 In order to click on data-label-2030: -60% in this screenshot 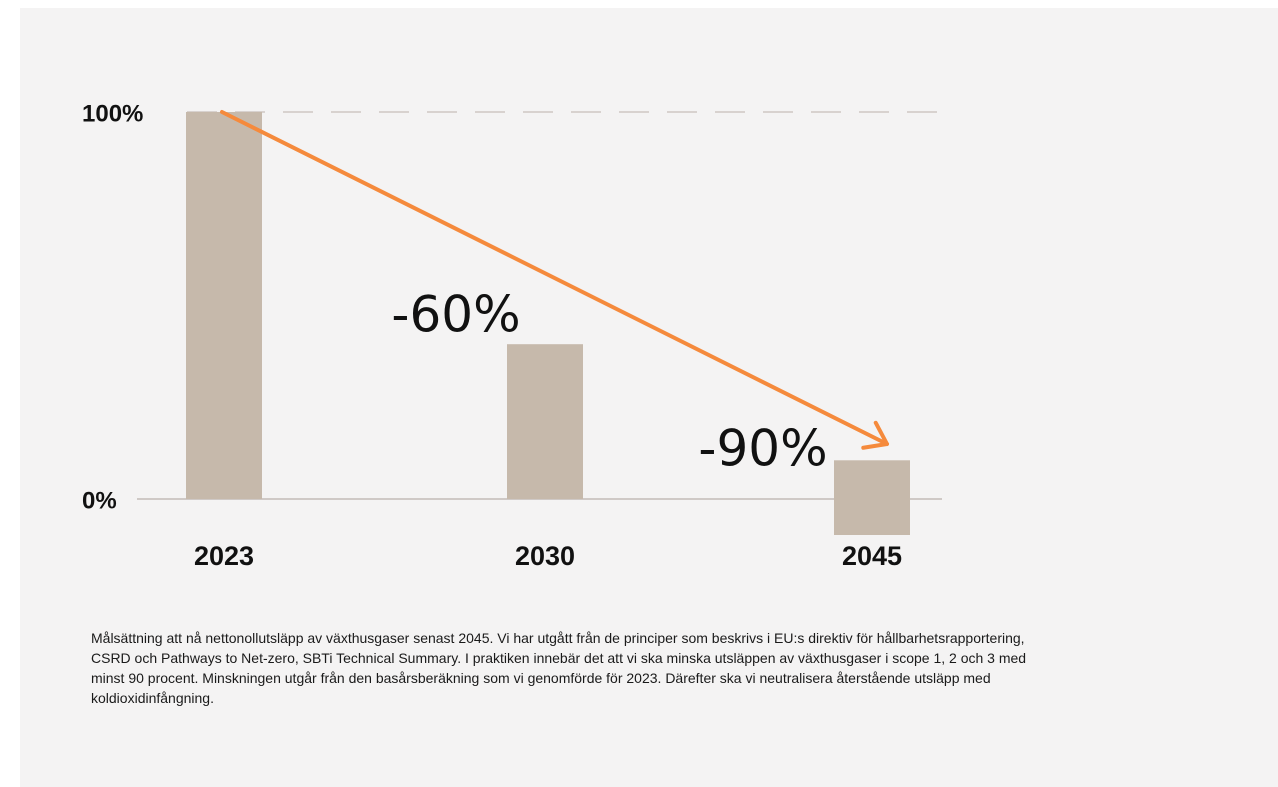, I will do `click(455, 315)`.